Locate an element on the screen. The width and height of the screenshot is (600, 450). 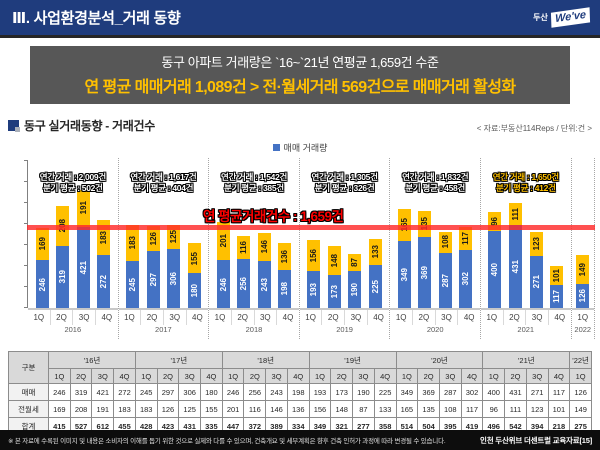
table-cell: 225 is located at coordinates (385, 392).